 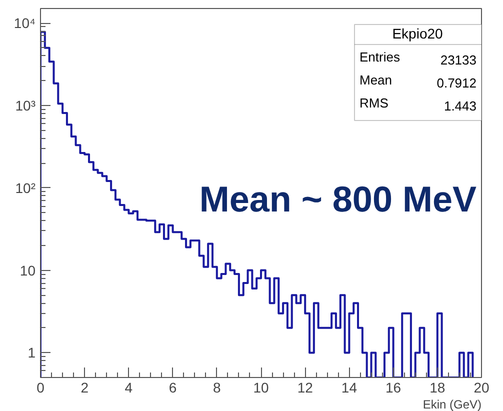 What do you see at coordinates (32, 352) in the screenshot?
I see `y-tick-label: 1` at bounding box center [32, 352].